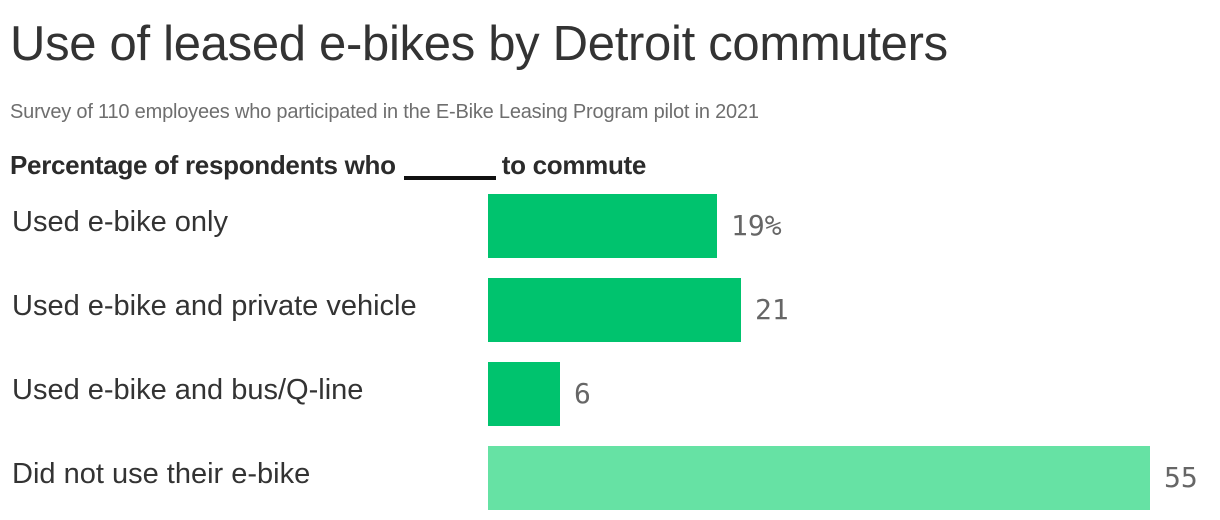  What do you see at coordinates (188, 390) in the screenshot?
I see `category-label: Used e-bike and bus/Q-line` at bounding box center [188, 390].